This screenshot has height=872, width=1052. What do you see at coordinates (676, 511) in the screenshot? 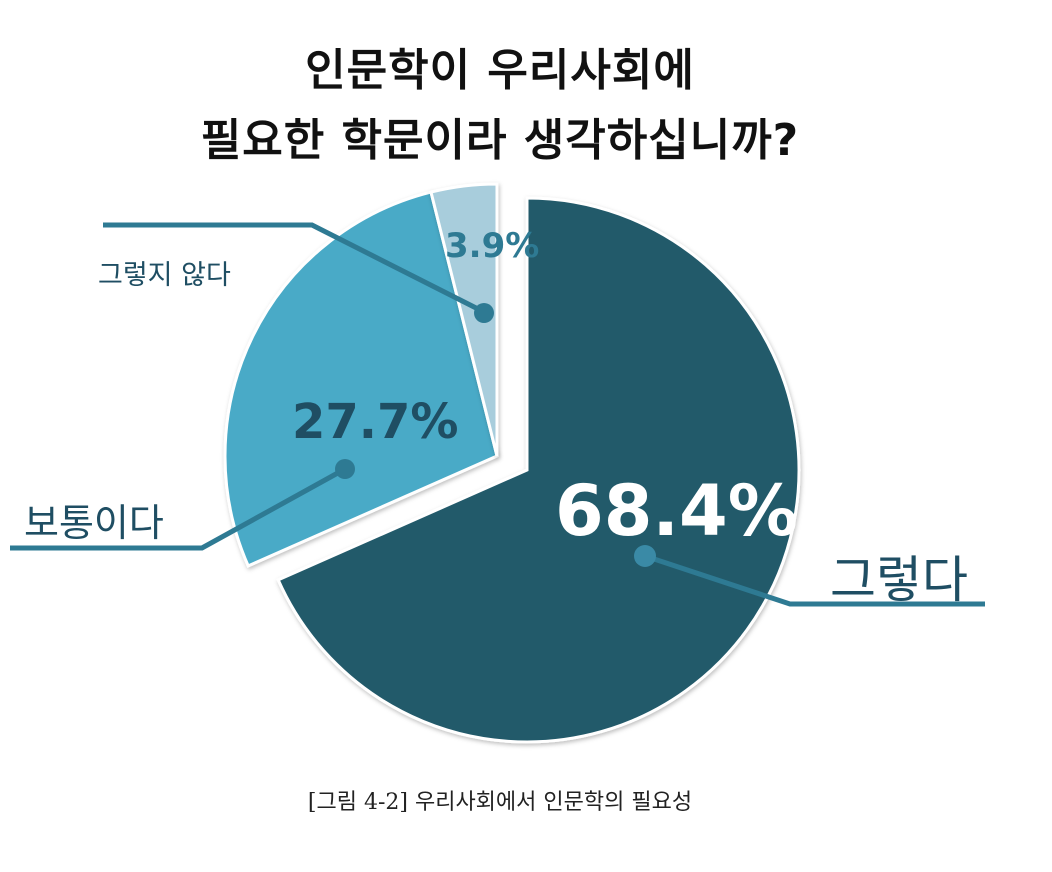
I see `value-label-agree: 68.4%` at bounding box center [676, 511].